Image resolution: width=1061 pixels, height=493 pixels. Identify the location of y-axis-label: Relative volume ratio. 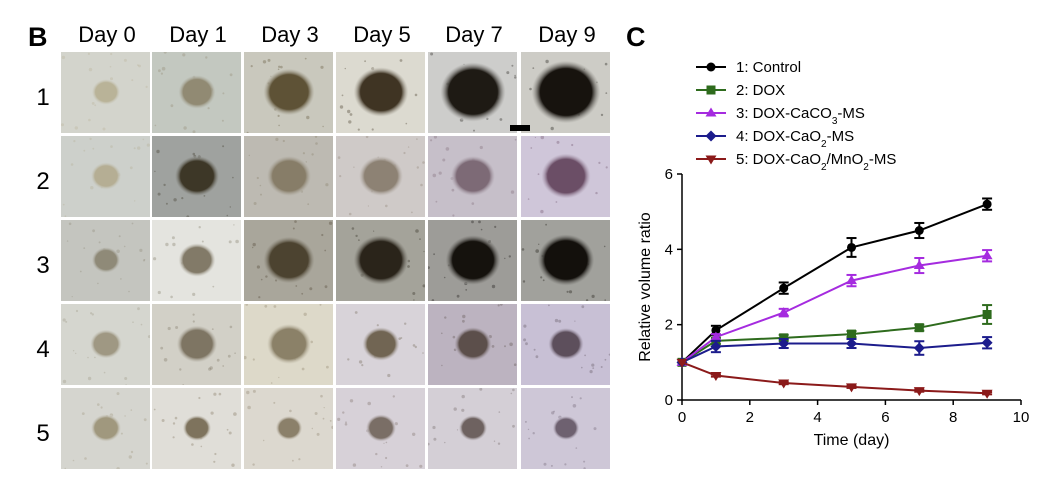
(645, 287).